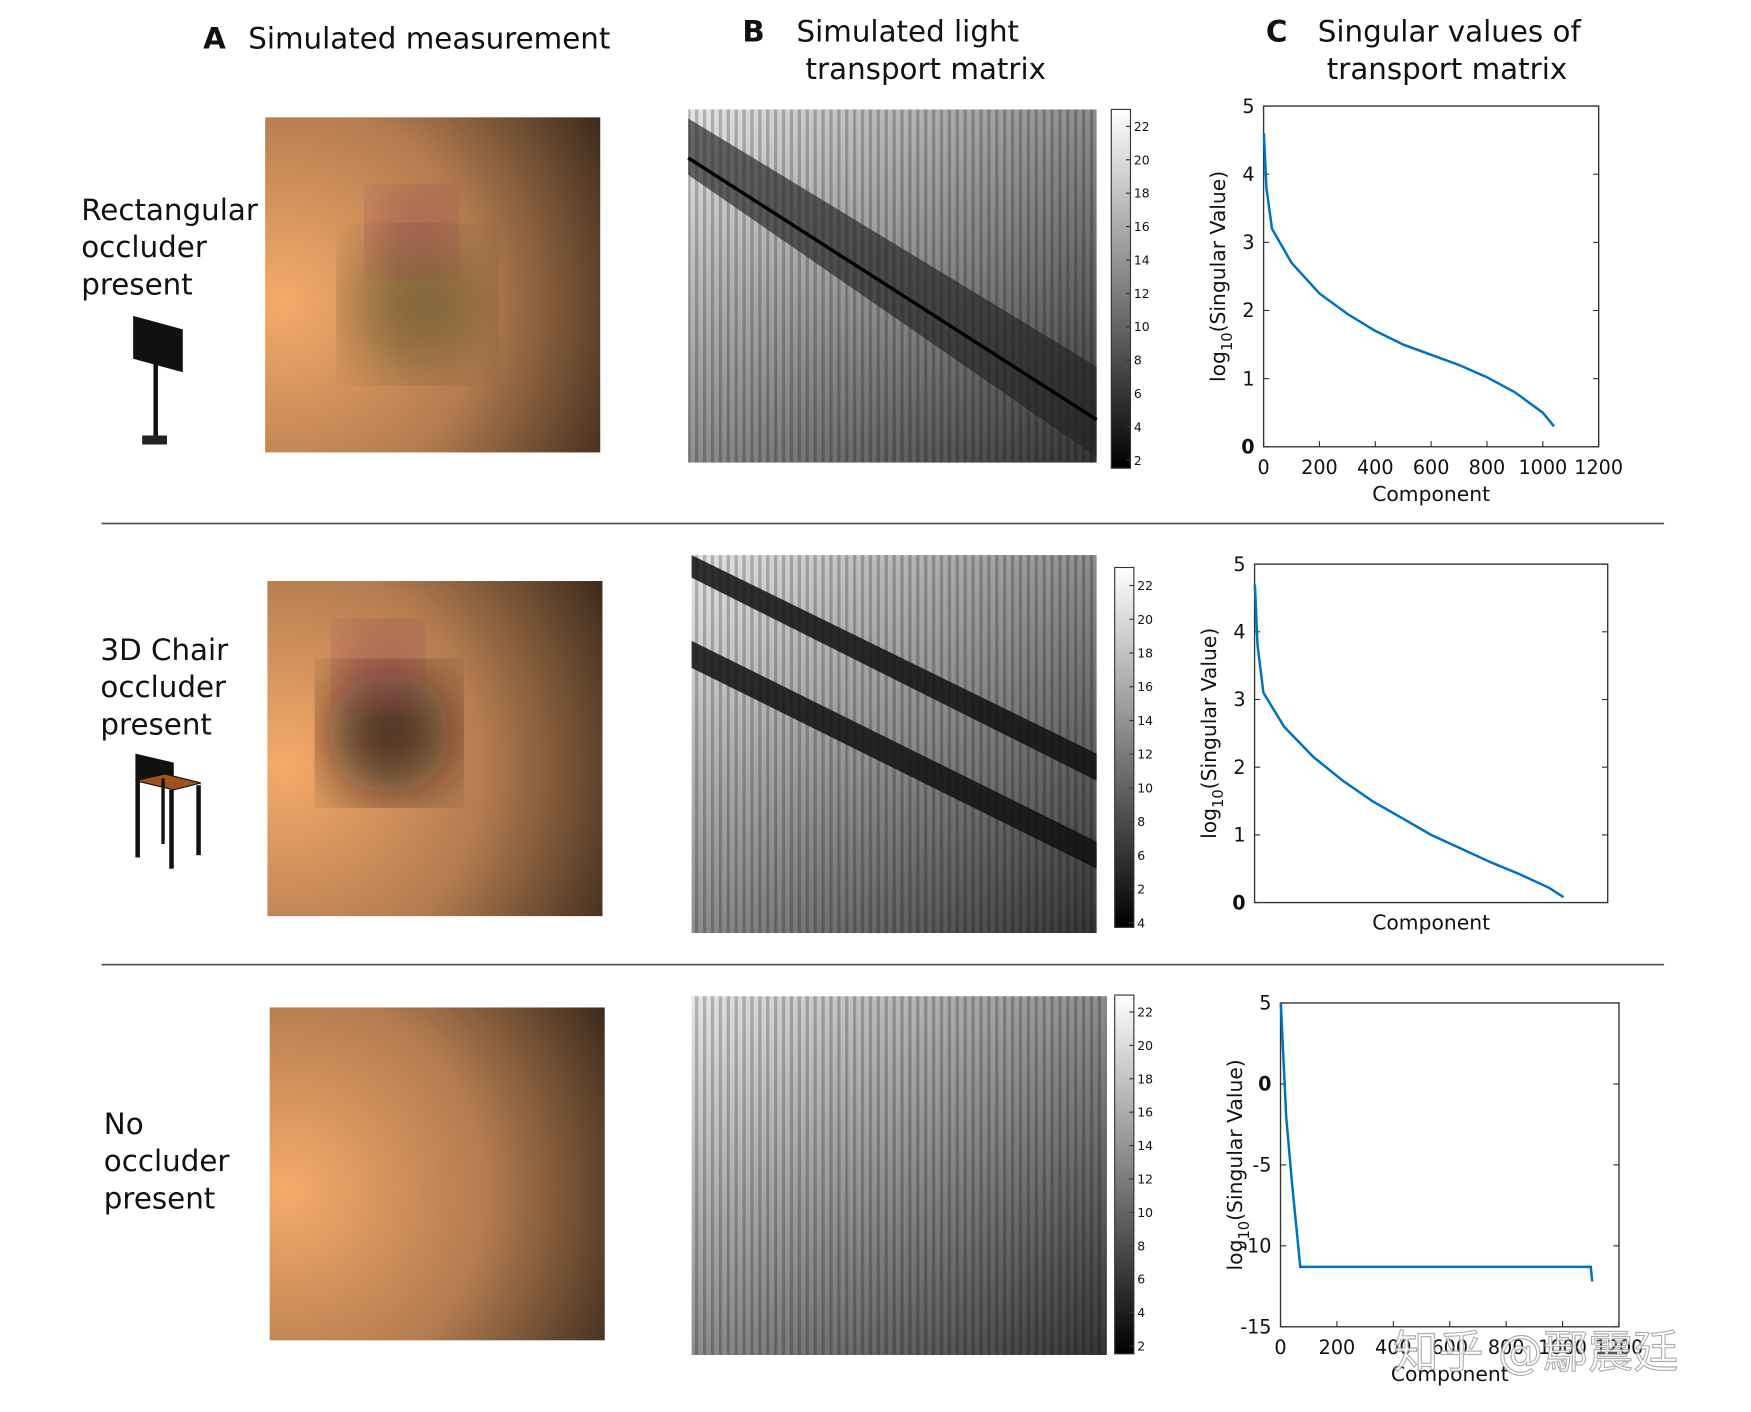 This screenshot has width=1751, height=1412. Describe the element at coordinates (899, 1175) in the screenshot. I see `stripes` at that location.